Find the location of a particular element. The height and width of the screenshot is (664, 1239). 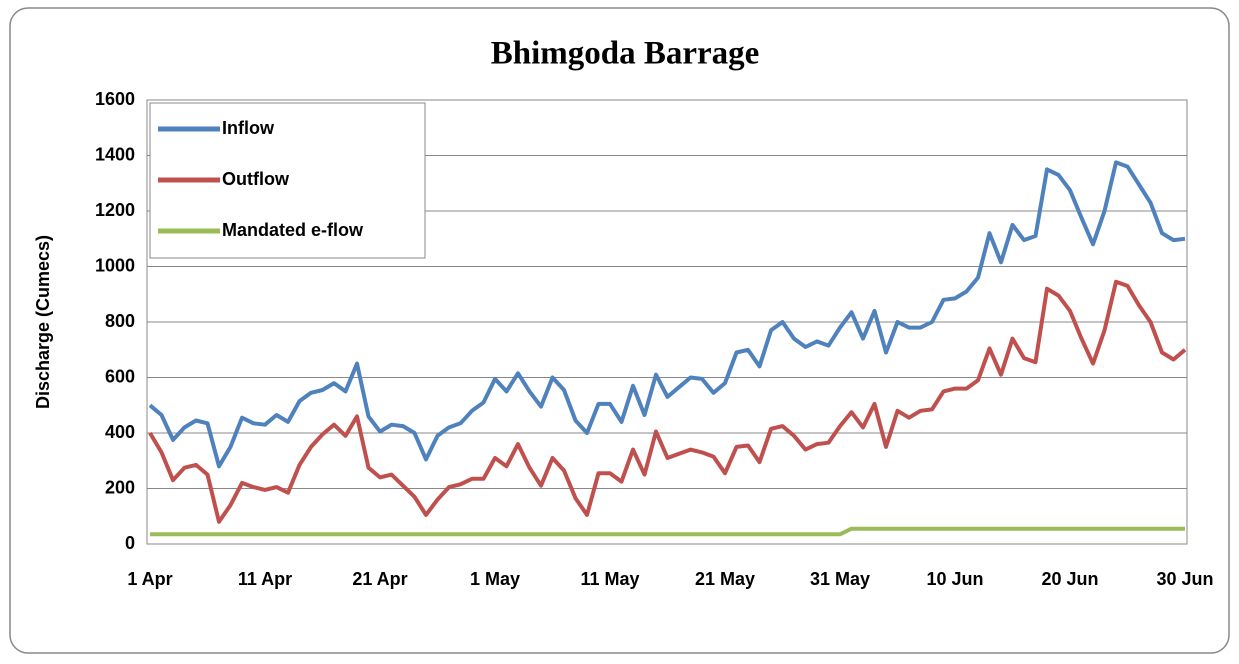

y-tick-label: 1600 is located at coordinates (115, 99).